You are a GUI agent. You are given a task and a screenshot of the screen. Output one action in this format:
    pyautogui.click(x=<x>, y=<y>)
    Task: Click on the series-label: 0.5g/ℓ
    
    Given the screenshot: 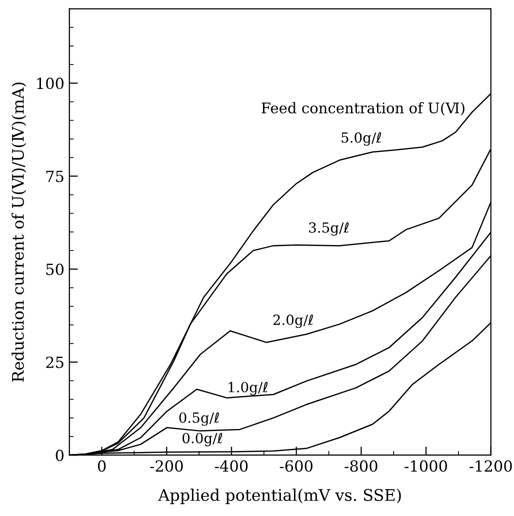 What is the action you would take?
    pyautogui.click(x=199, y=419)
    